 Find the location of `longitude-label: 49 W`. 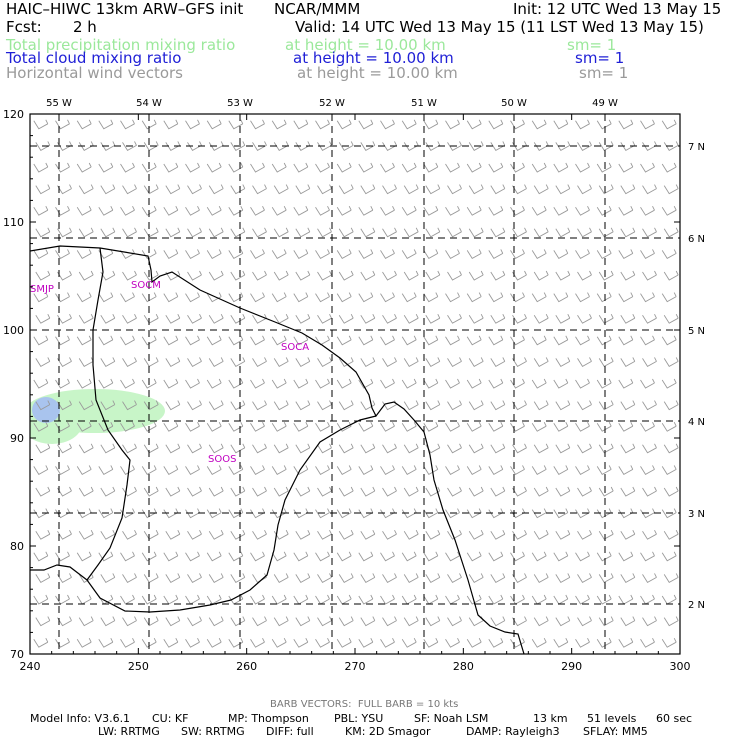

longitude-label: 49 W is located at coordinates (605, 103).